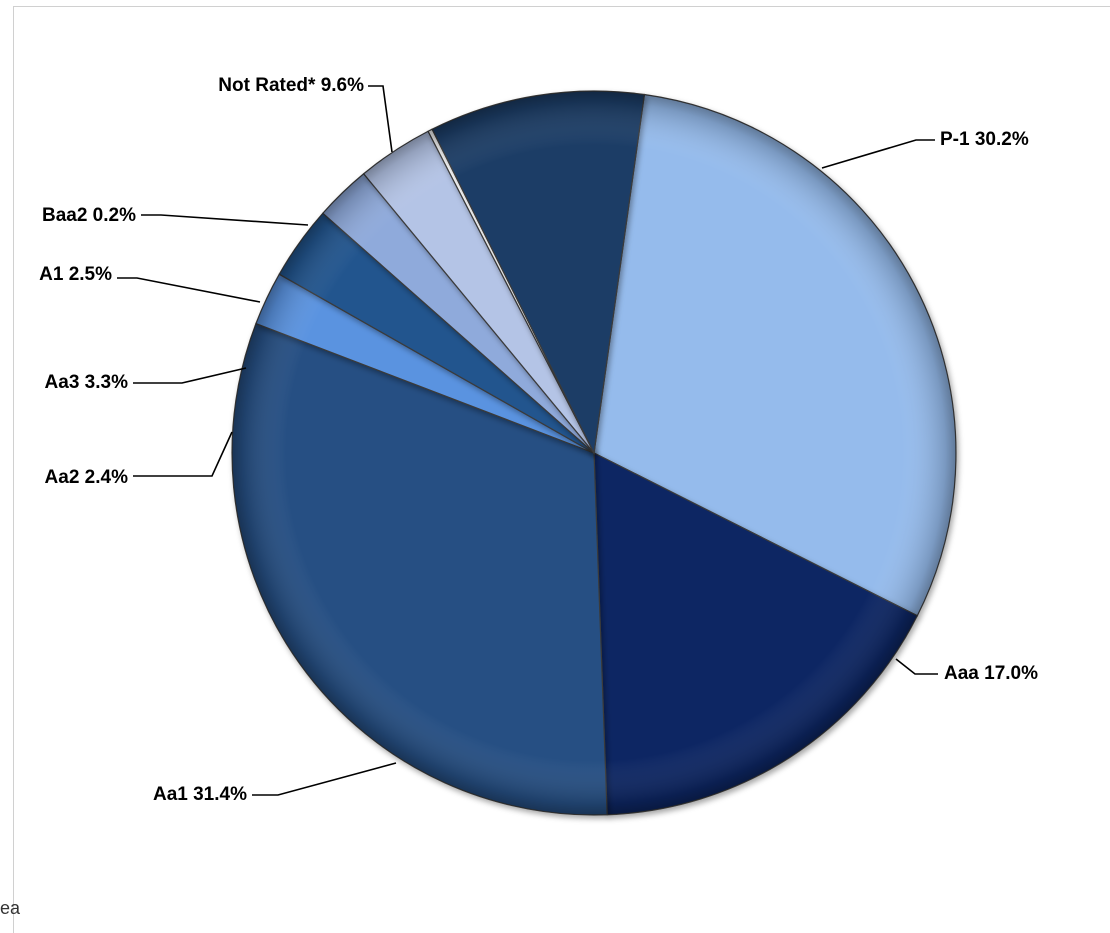  I want to click on leader-line-aa2, so click(183, 454).